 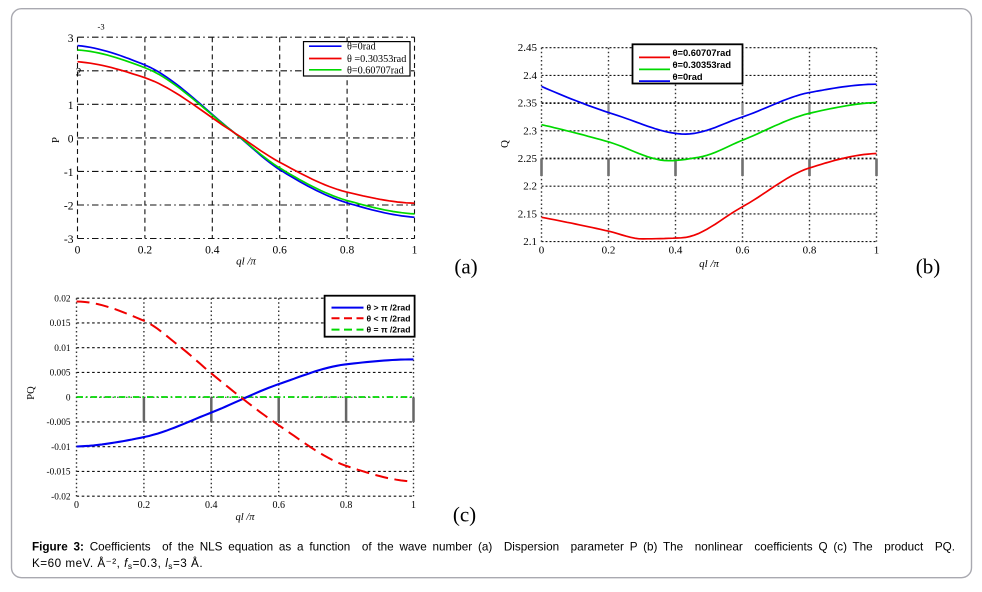 I want to click on svg-text: P, so click(x=56, y=140).